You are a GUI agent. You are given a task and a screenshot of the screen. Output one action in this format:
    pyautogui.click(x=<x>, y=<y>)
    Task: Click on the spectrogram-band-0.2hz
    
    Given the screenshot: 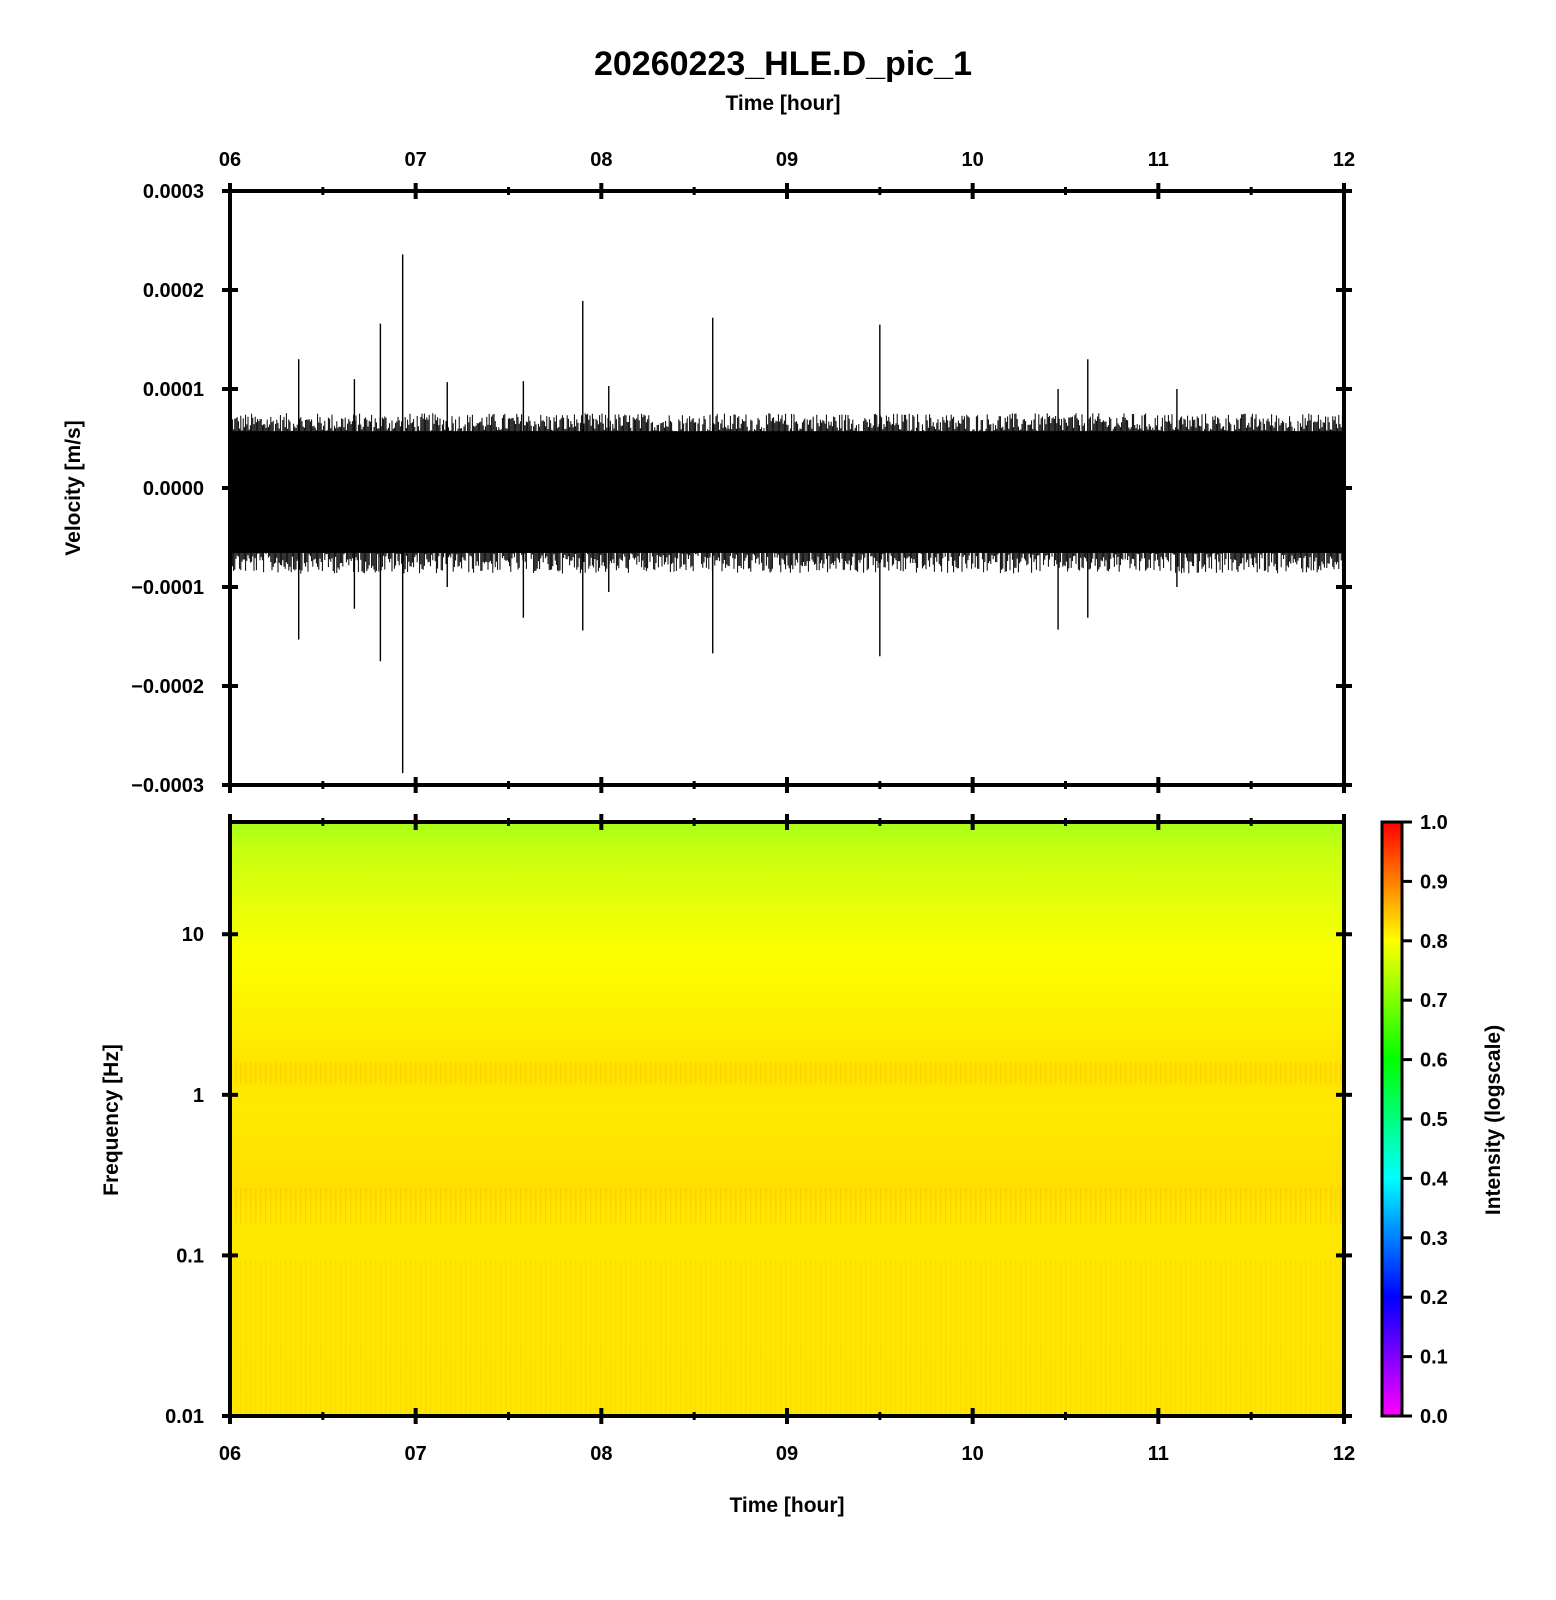 What is the action you would take?
    pyautogui.click(x=787, y=1206)
    